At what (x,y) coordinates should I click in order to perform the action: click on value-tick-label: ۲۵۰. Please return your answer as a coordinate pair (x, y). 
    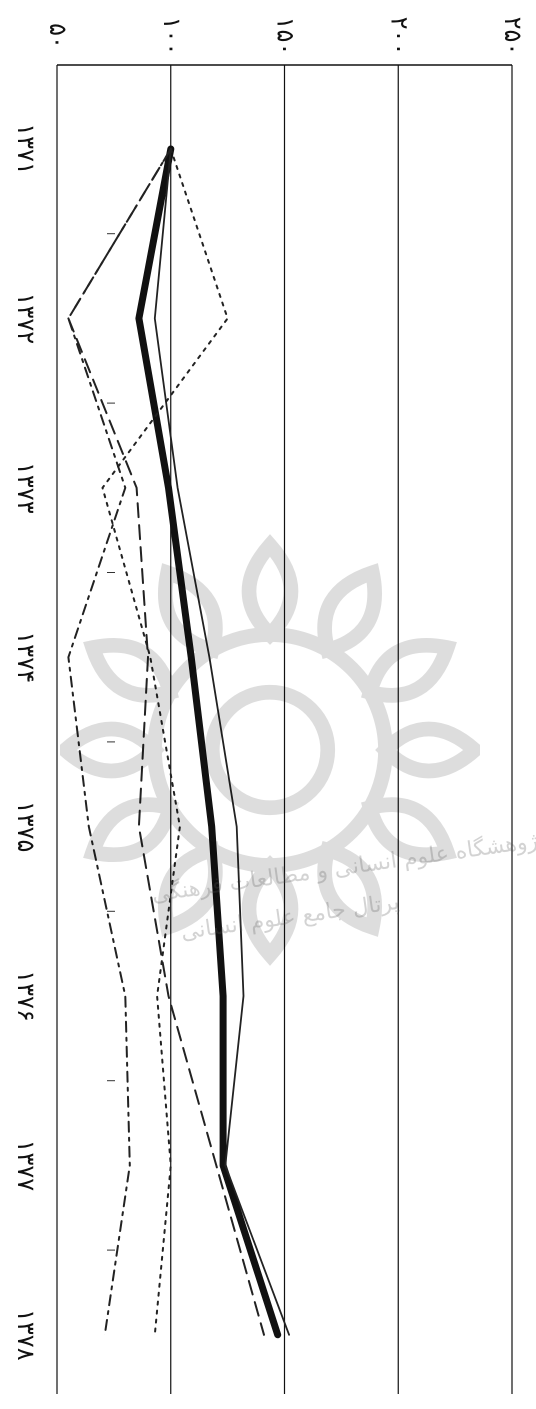
    Looking at the image, I should click on (513, 36).